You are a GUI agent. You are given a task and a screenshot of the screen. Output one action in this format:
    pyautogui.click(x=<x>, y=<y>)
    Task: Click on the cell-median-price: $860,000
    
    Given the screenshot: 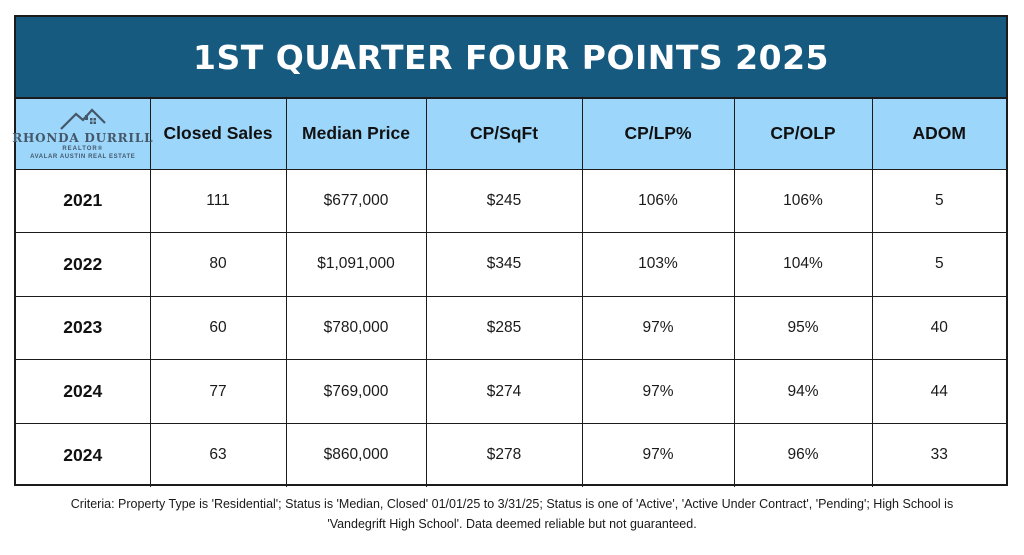 What is the action you would take?
    pyautogui.click(x=356, y=454)
    